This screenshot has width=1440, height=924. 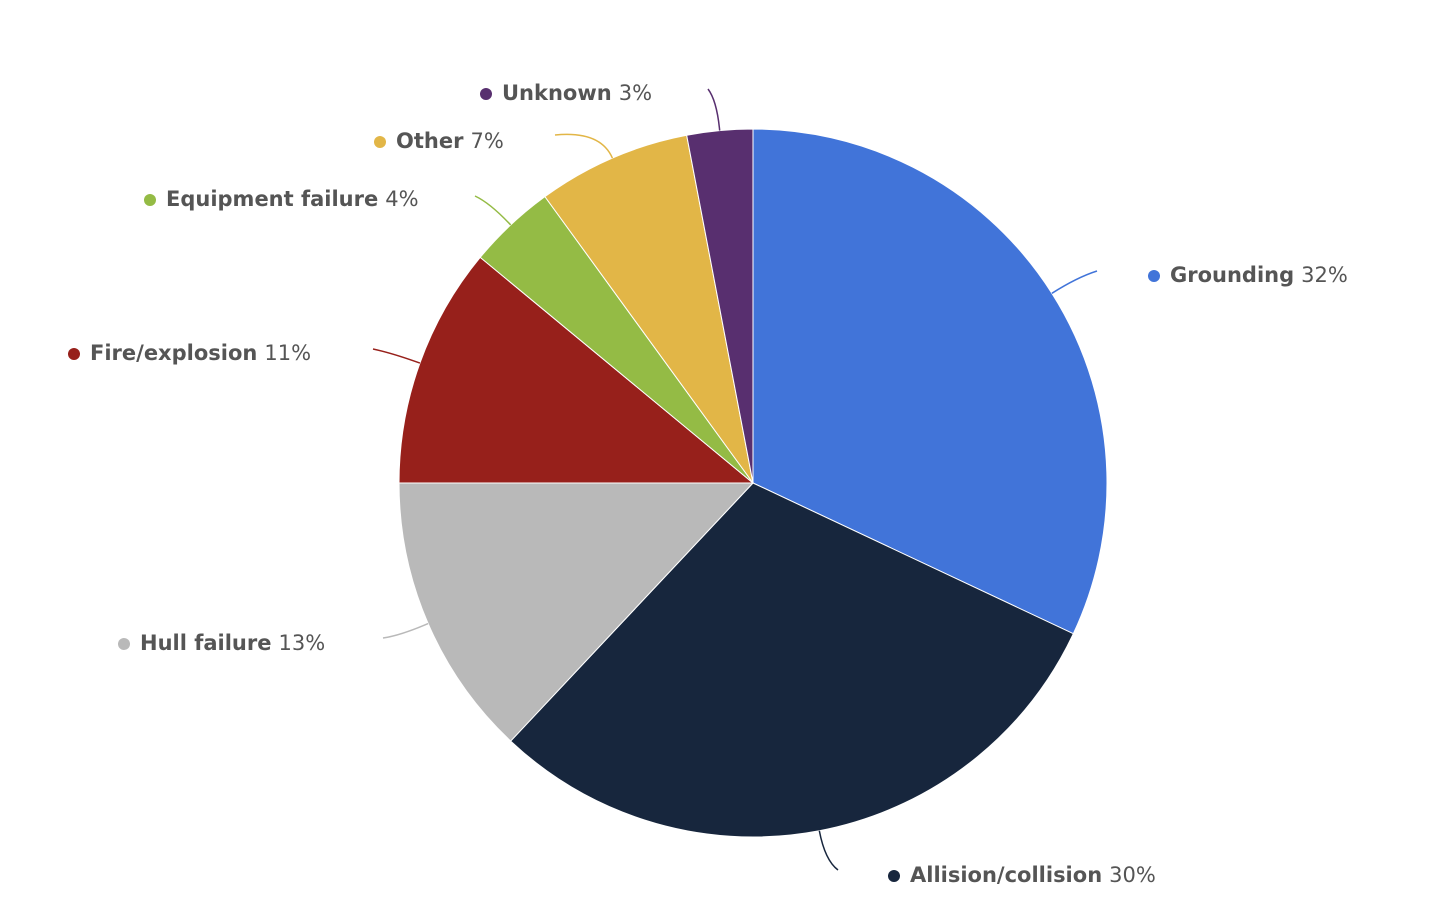 I want to click on slice-name: Grounding, so click(x=1232, y=275).